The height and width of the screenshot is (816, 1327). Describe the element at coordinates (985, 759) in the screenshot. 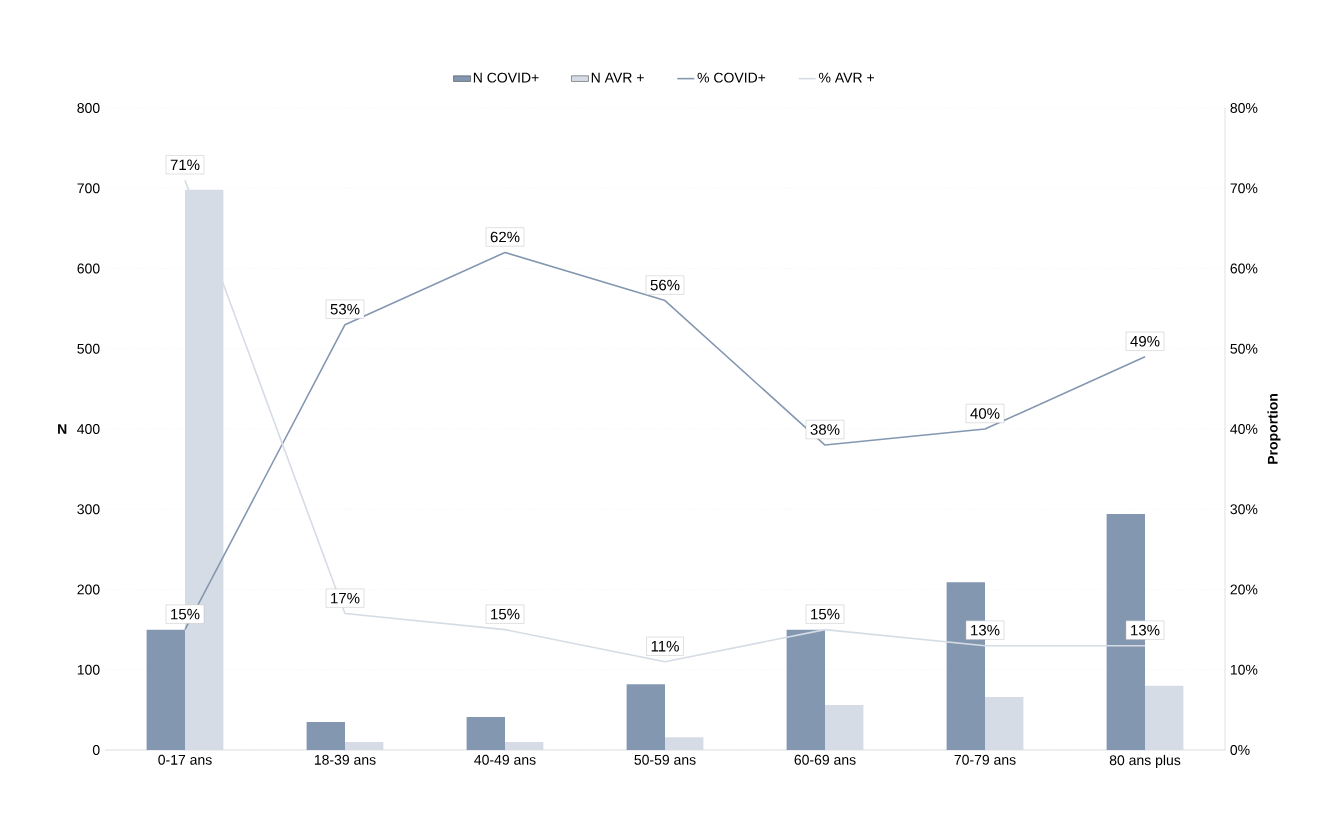

I see `x-tick-label: 70-79 ans` at that location.